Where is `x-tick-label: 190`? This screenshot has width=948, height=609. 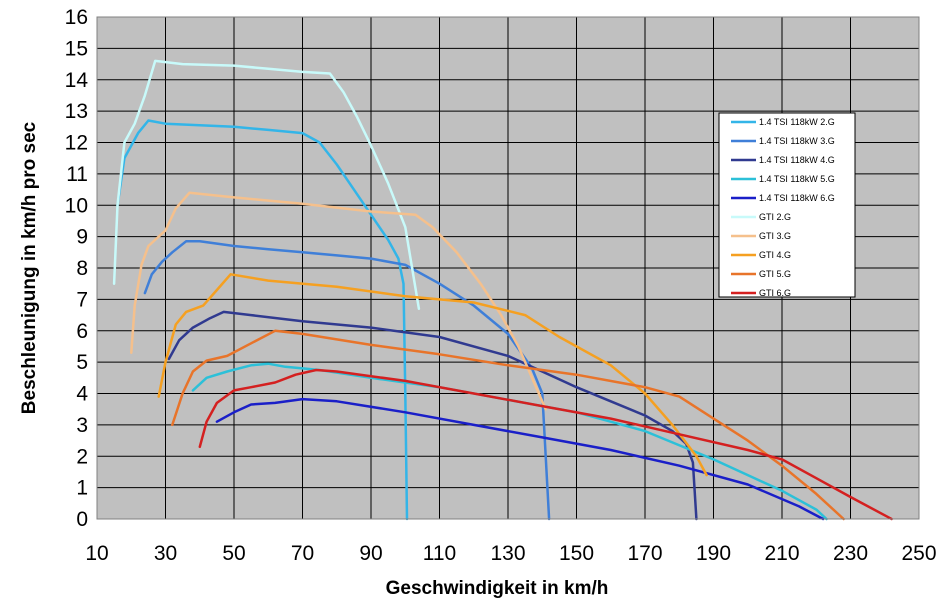
x-tick-label: 190 is located at coordinates (713, 553).